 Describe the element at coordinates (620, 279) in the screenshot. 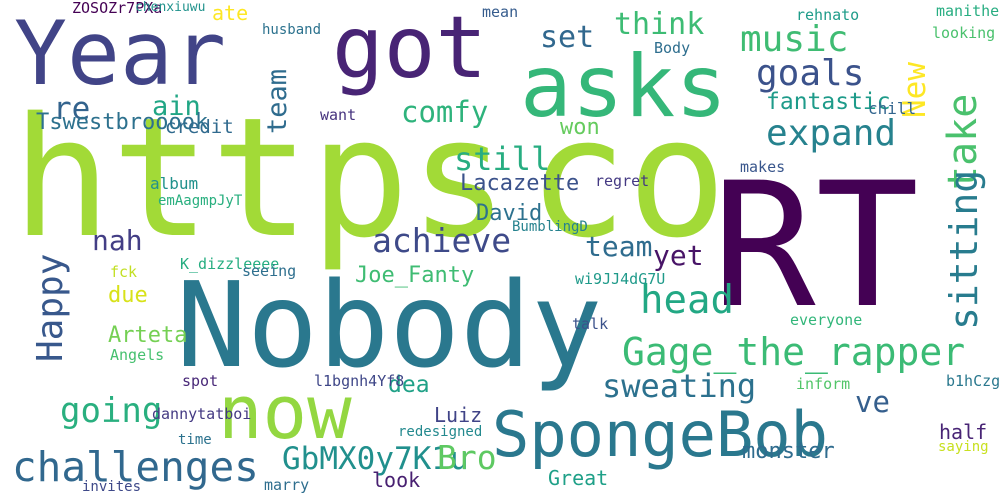

I see `word-marry: wi9JJ4dG7U` at that location.